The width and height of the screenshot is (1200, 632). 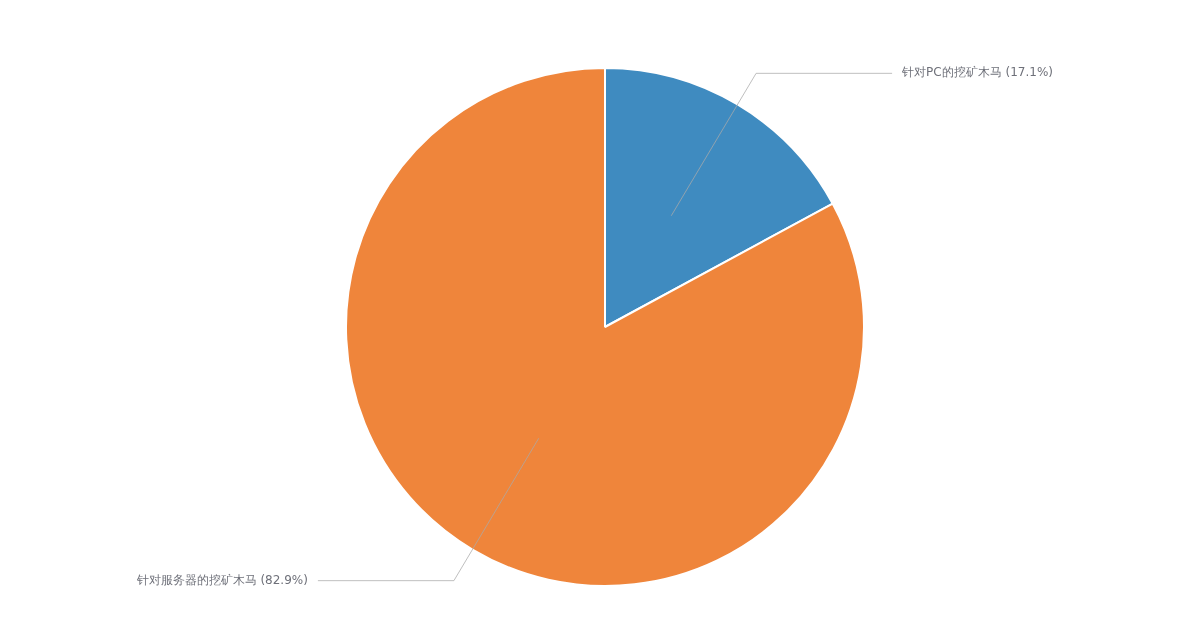 What do you see at coordinates (221, 579) in the screenshot?
I see `slice-label: 针对服务器的挖矿木马 (82.9%)` at bounding box center [221, 579].